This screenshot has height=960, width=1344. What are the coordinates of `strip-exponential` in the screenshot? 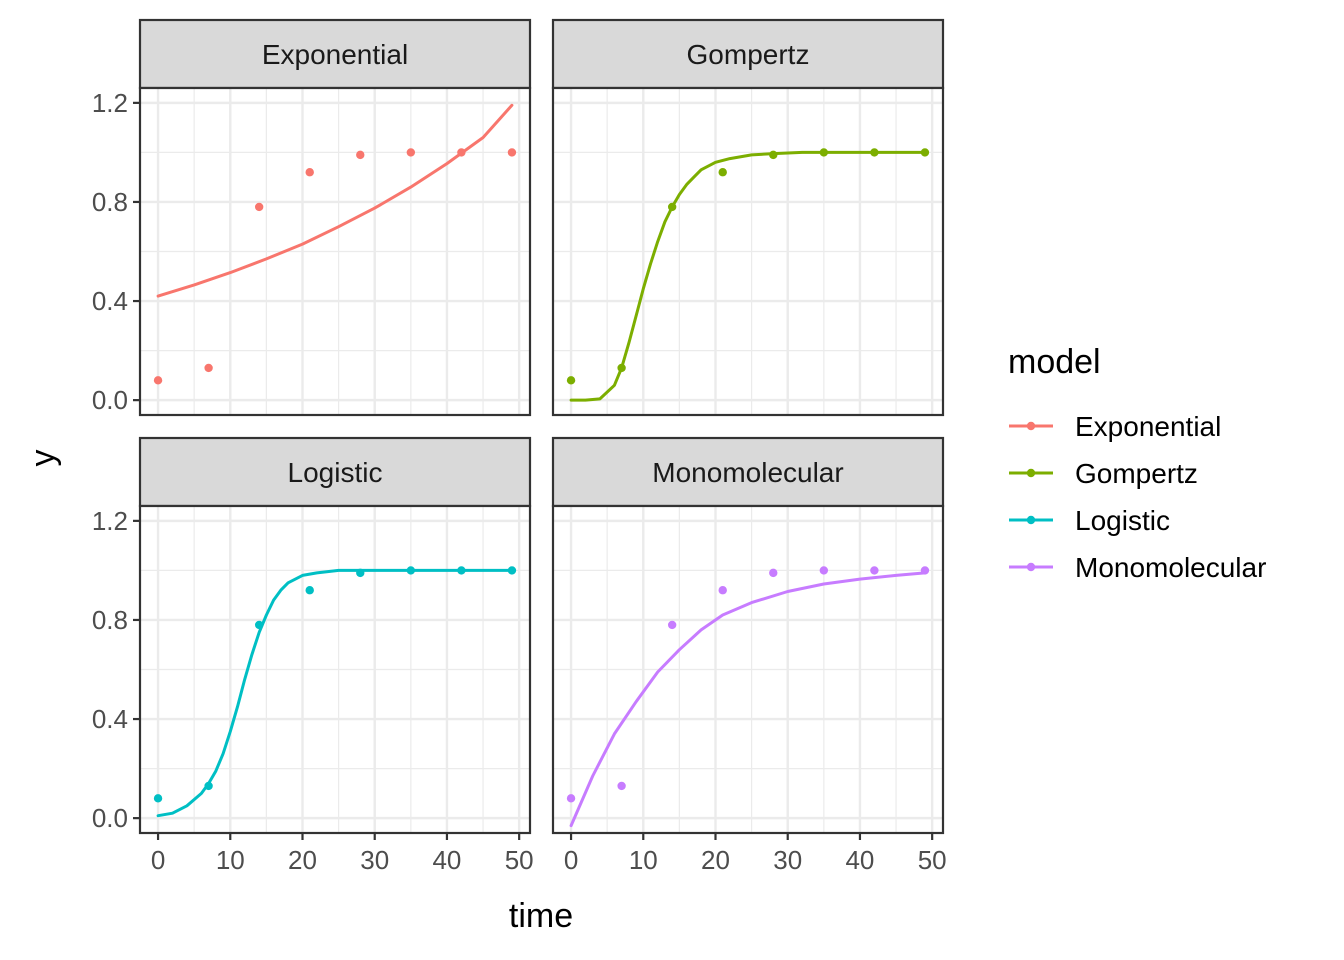 It's located at (335, 54).